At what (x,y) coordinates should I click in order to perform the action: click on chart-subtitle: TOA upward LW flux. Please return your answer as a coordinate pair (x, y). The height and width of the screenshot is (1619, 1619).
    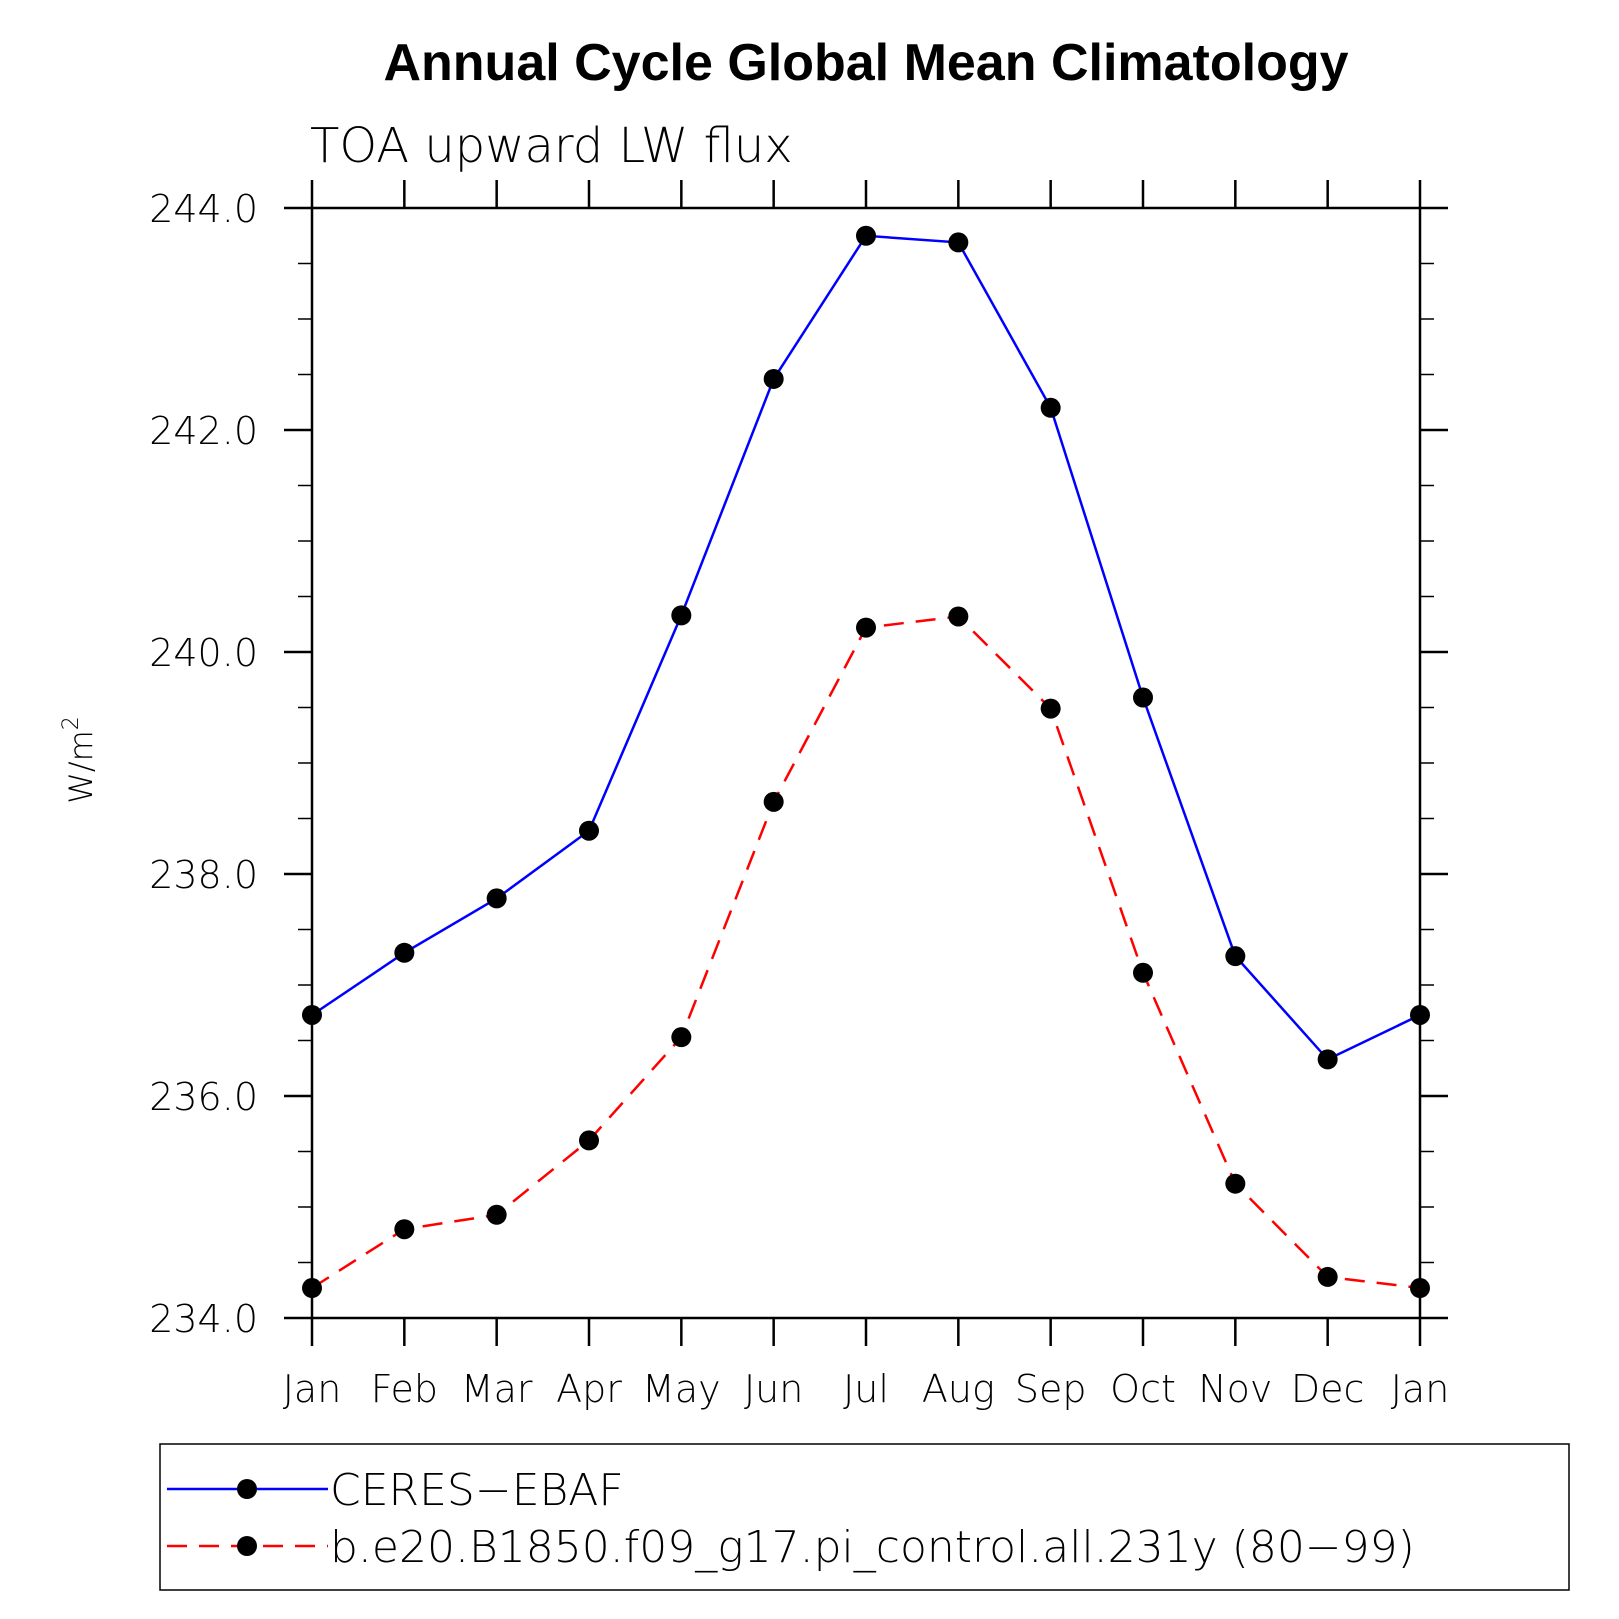
    Looking at the image, I should click on (551, 146).